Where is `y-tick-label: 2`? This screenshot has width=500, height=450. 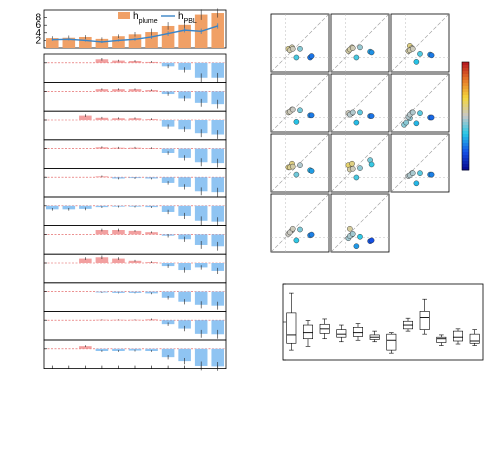
y-tick-label: 2 is located at coordinates (38, 40).